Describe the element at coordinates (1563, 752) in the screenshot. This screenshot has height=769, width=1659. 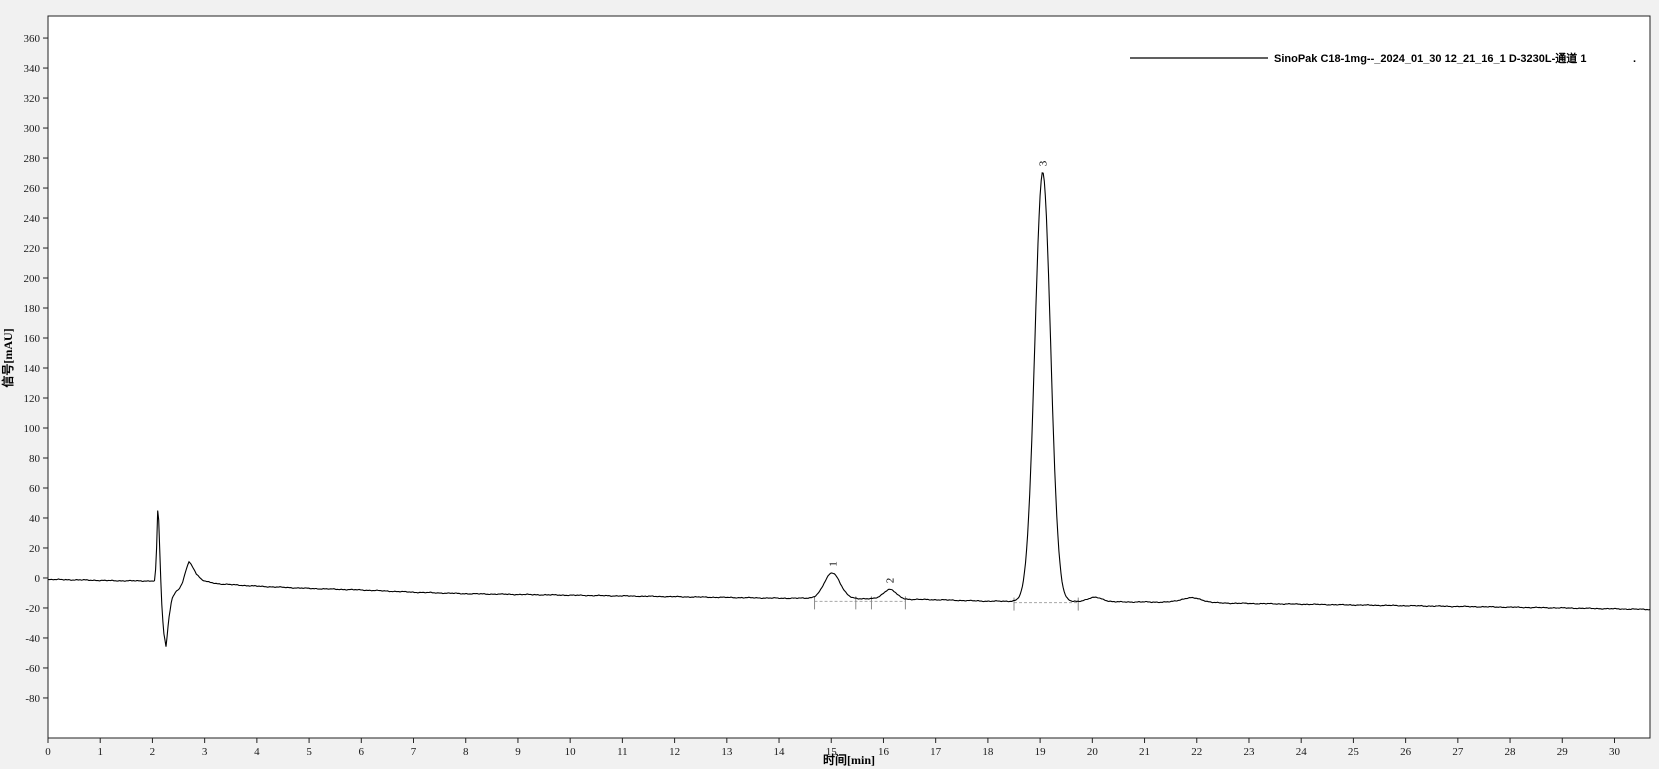
I see `x-tick-label: 29` at that location.